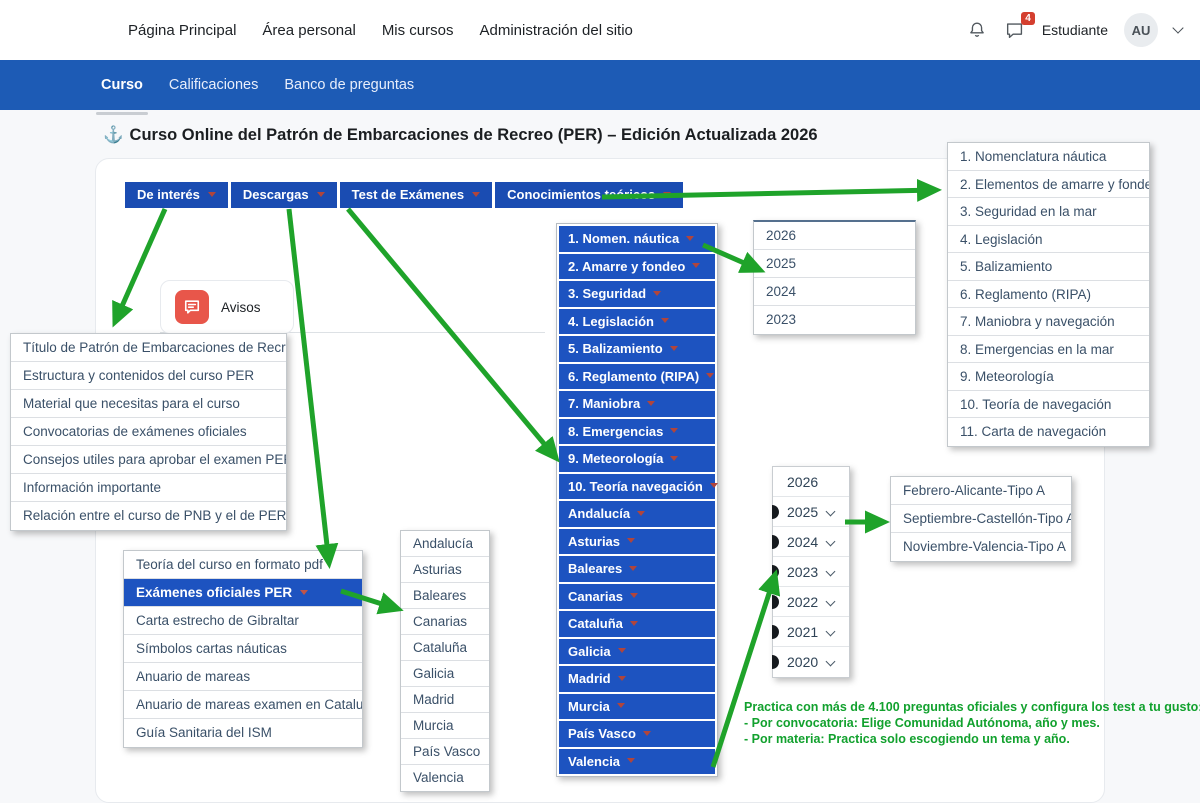 The width and height of the screenshot is (1200, 803). What do you see at coordinates (192, 307) in the screenshot?
I see `announcement-icon` at bounding box center [192, 307].